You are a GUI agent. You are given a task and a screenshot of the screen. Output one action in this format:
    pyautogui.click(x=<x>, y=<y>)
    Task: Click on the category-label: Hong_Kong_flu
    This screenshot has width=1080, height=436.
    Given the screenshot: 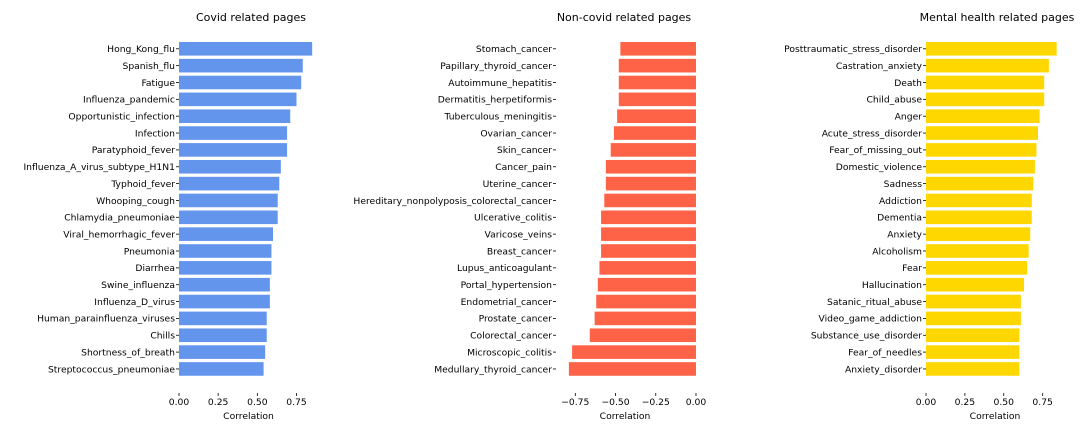 What is the action you would take?
    pyautogui.click(x=141, y=49)
    